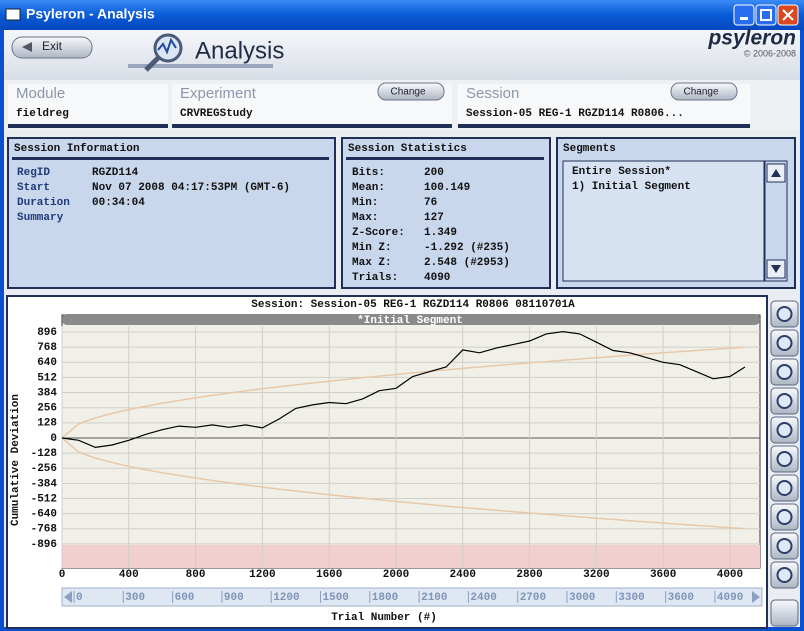 The width and height of the screenshot is (804, 631). What do you see at coordinates (88, 106) in the screenshot?
I see `selector-box` at bounding box center [88, 106].